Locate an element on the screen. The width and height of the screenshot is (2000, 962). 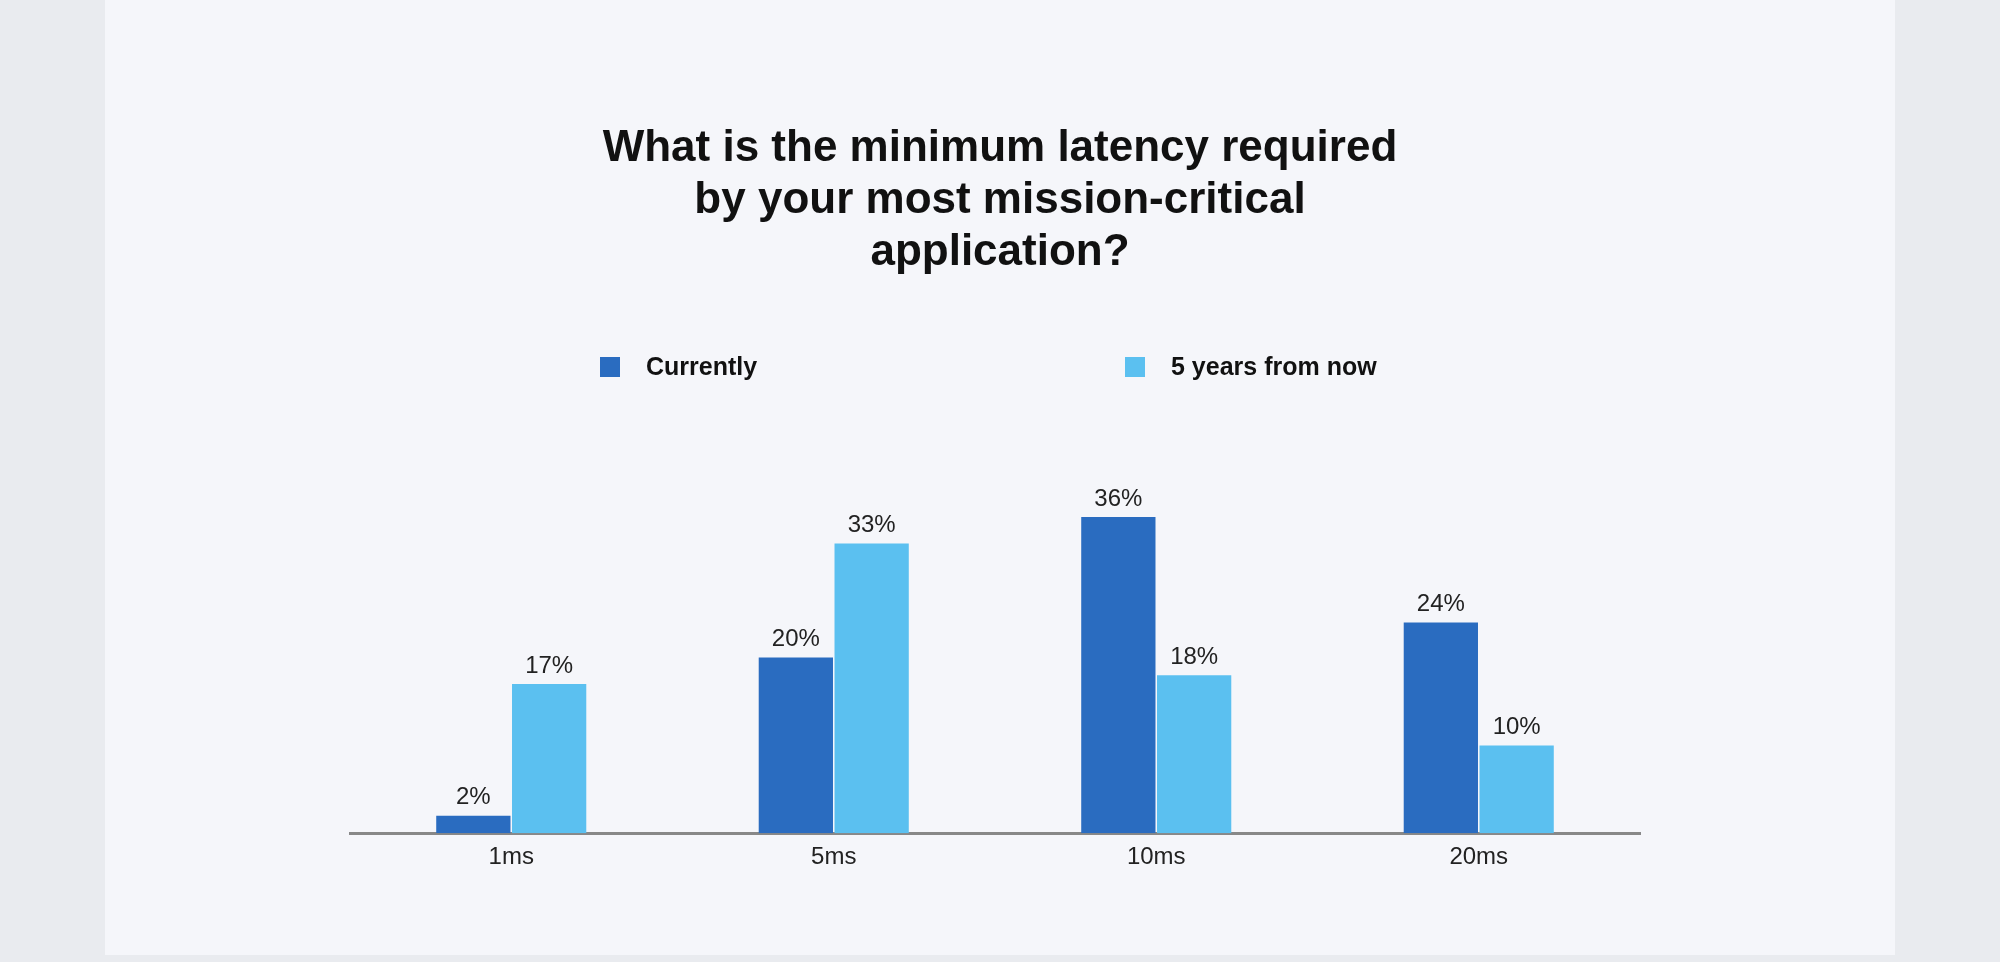
x-tick-label: 5ms is located at coordinates (834, 856).